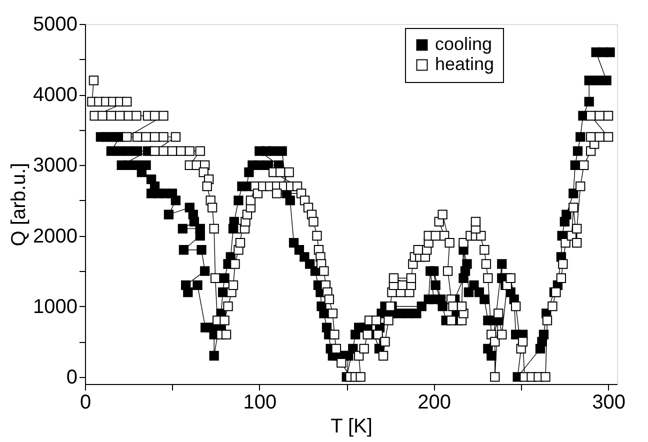 This screenshot has height=442, width=648. What do you see at coordinates (55, 236) in the screenshot?
I see `y-tick-label: 2000` at bounding box center [55, 236].